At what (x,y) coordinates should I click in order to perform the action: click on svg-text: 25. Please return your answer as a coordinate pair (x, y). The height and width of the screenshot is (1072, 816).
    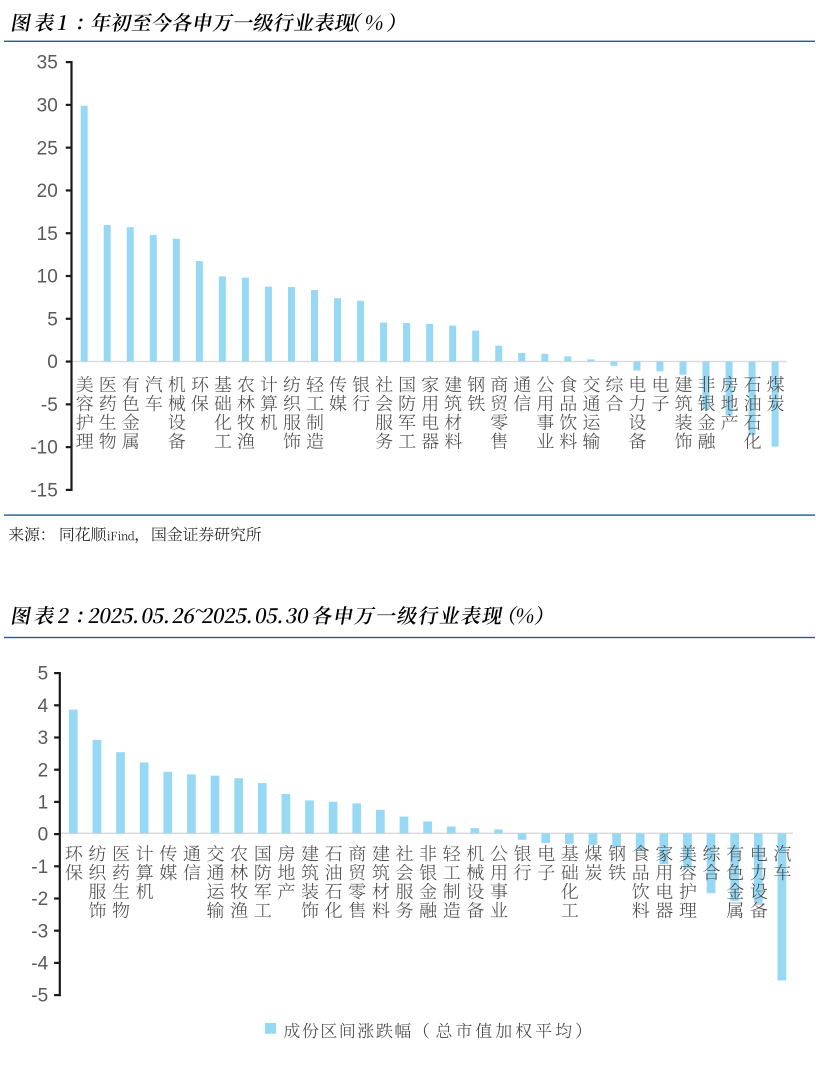
    Looking at the image, I should click on (47, 148).